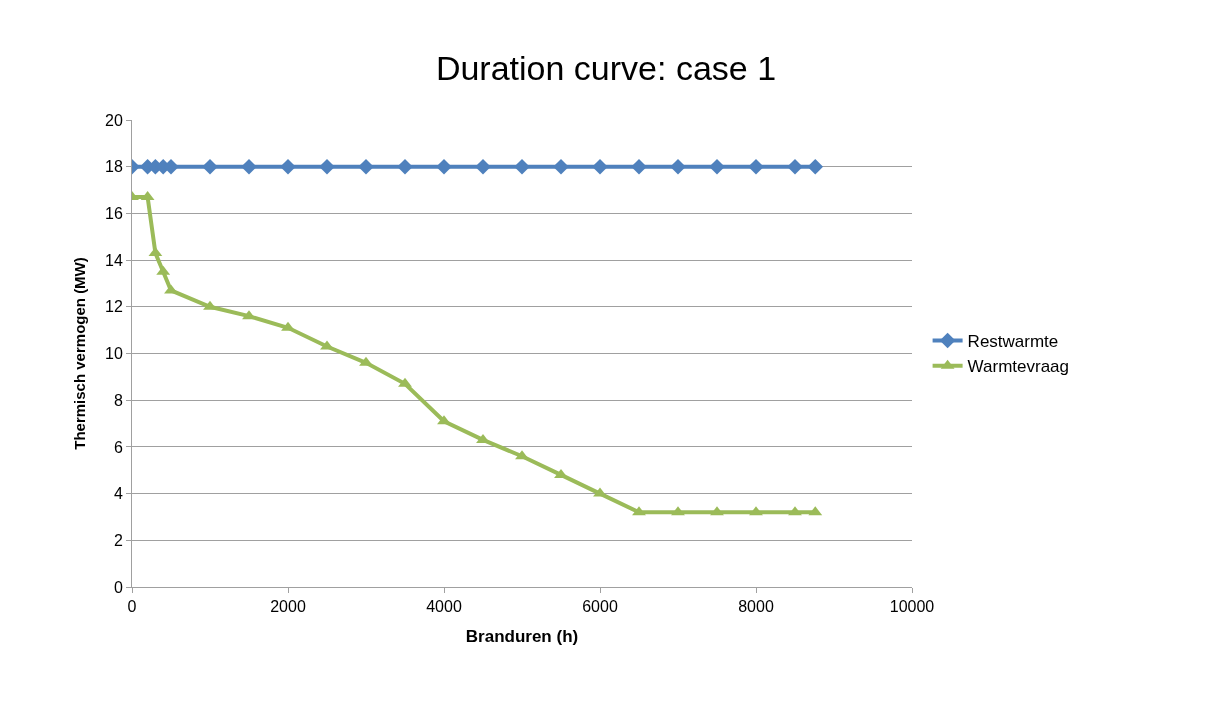 Image resolution: width=1212 pixels, height=704 pixels. Describe the element at coordinates (118, 540) in the screenshot. I see `y-tick-label: 2` at that location.